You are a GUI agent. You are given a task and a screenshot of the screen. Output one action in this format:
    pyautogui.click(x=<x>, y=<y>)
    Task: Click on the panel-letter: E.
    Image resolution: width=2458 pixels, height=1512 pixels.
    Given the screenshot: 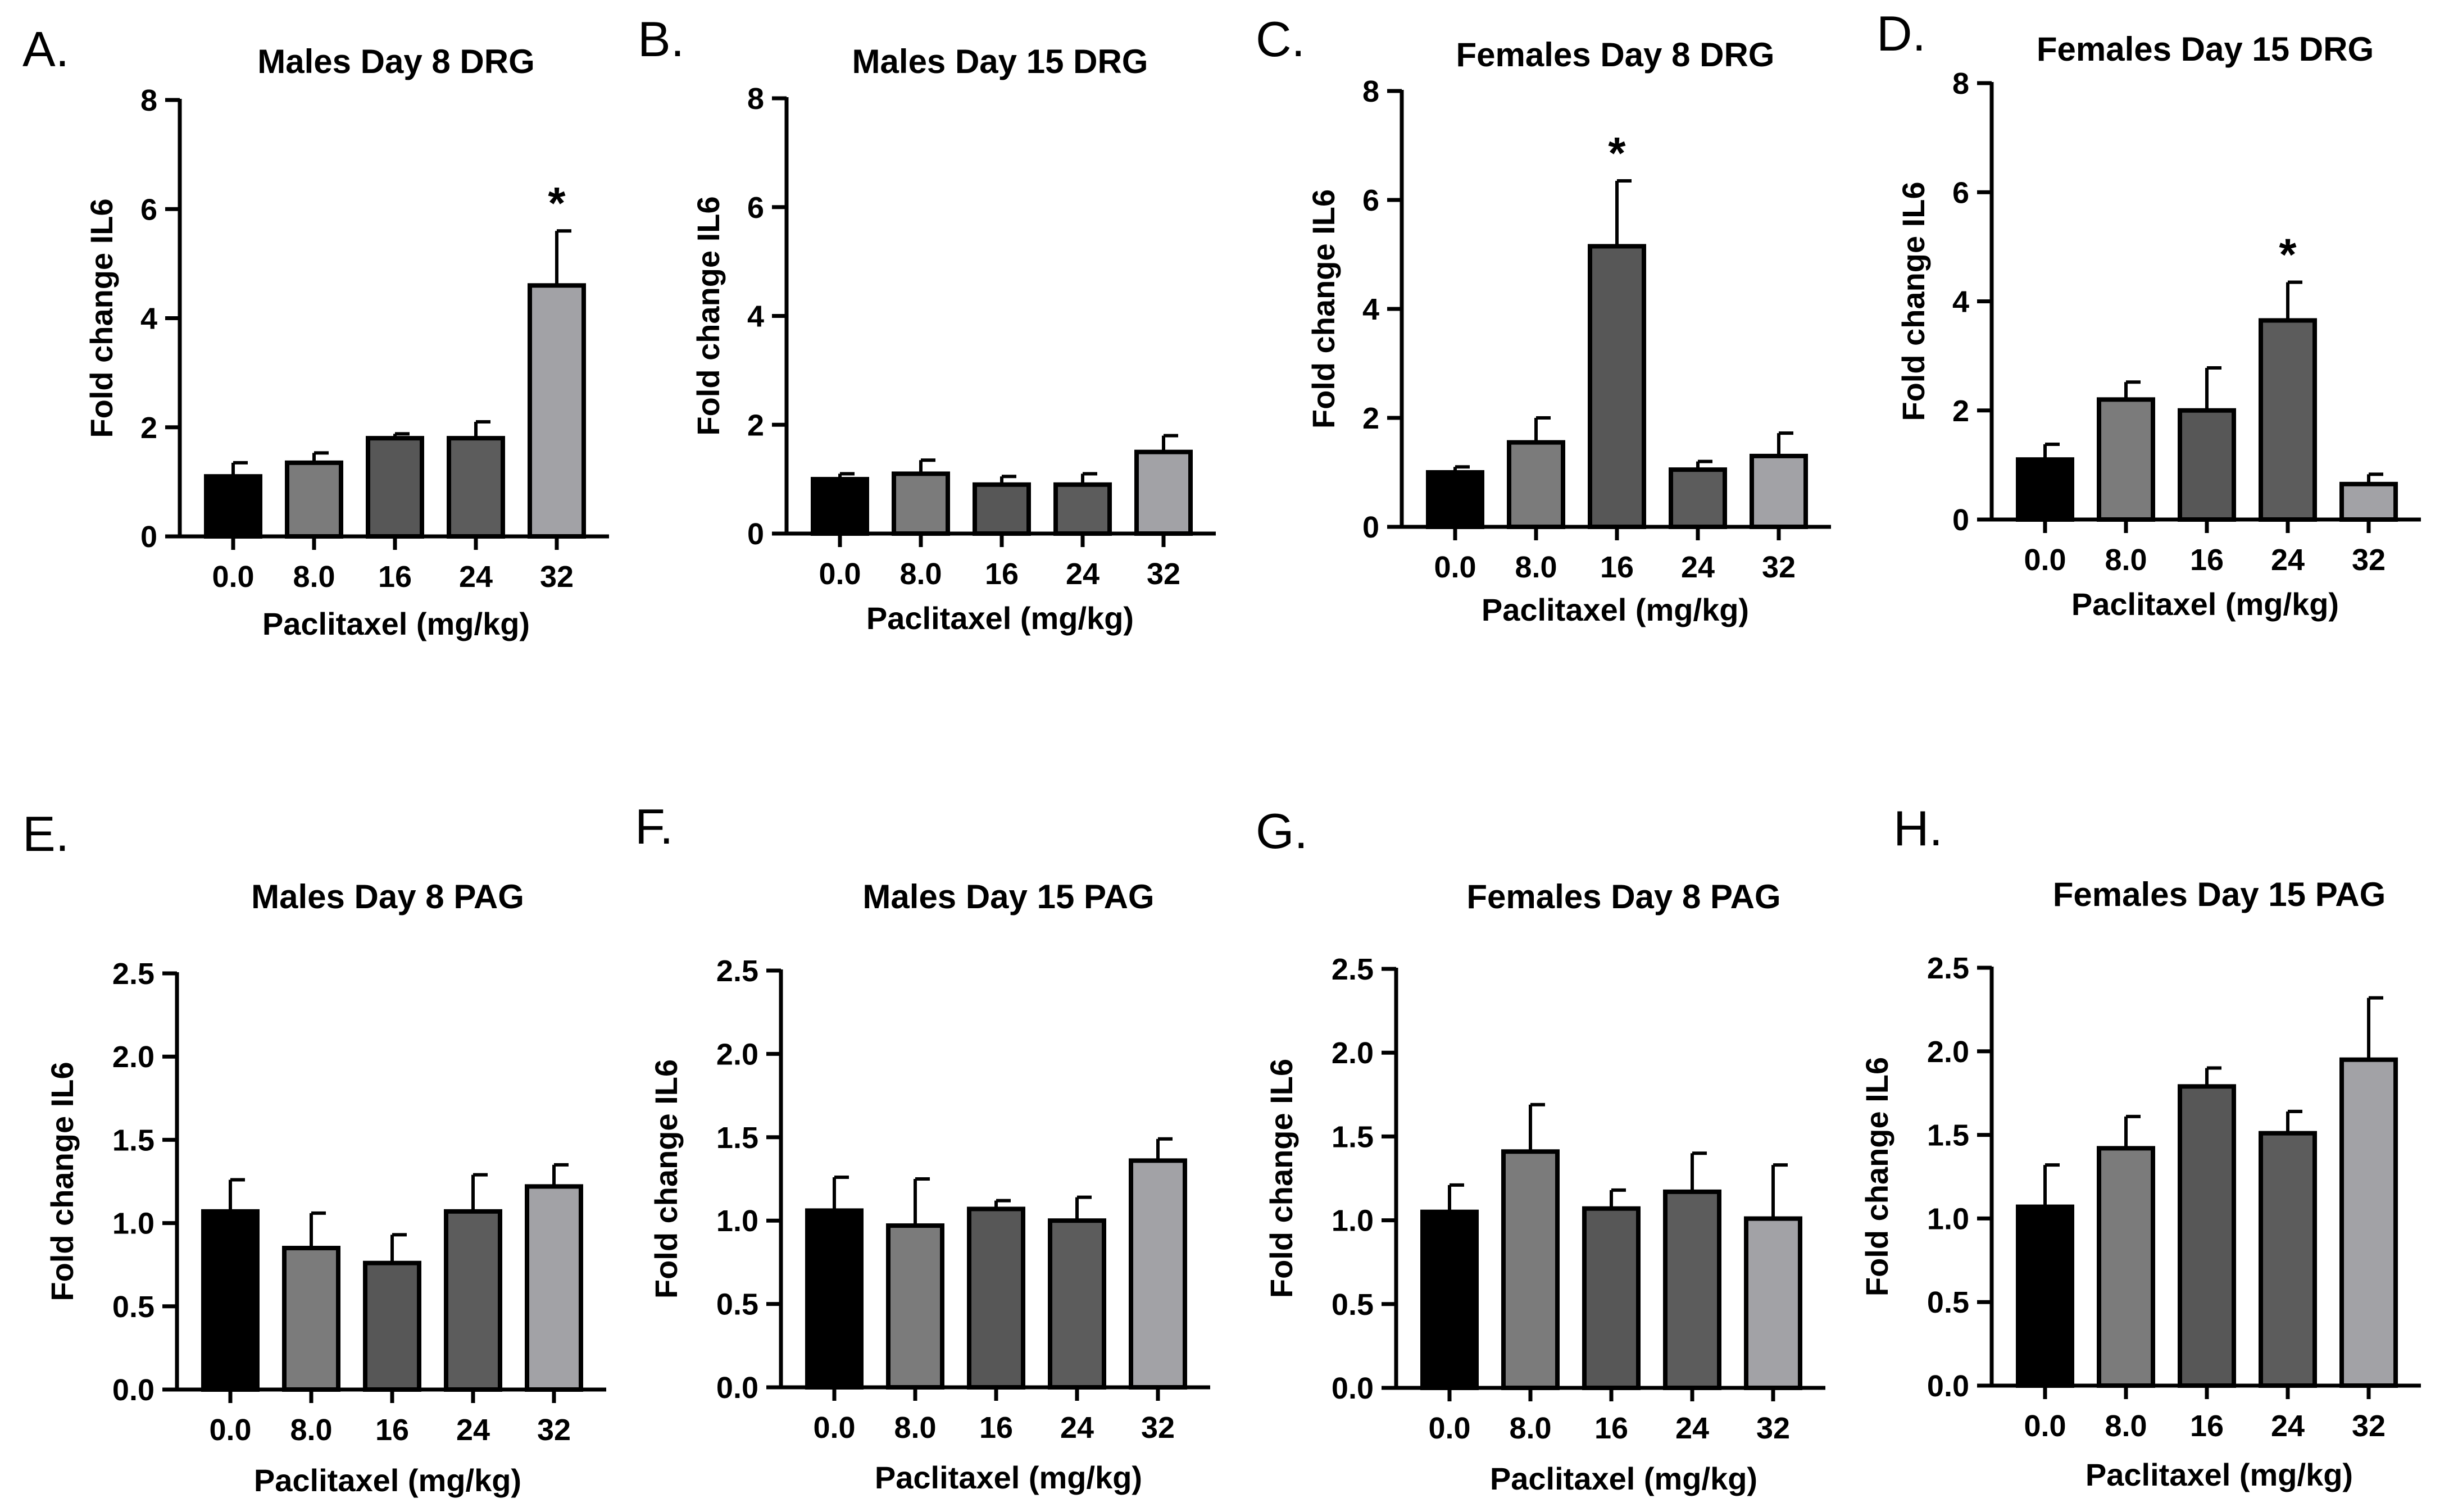 What is the action you would take?
    pyautogui.click(x=46, y=834)
    